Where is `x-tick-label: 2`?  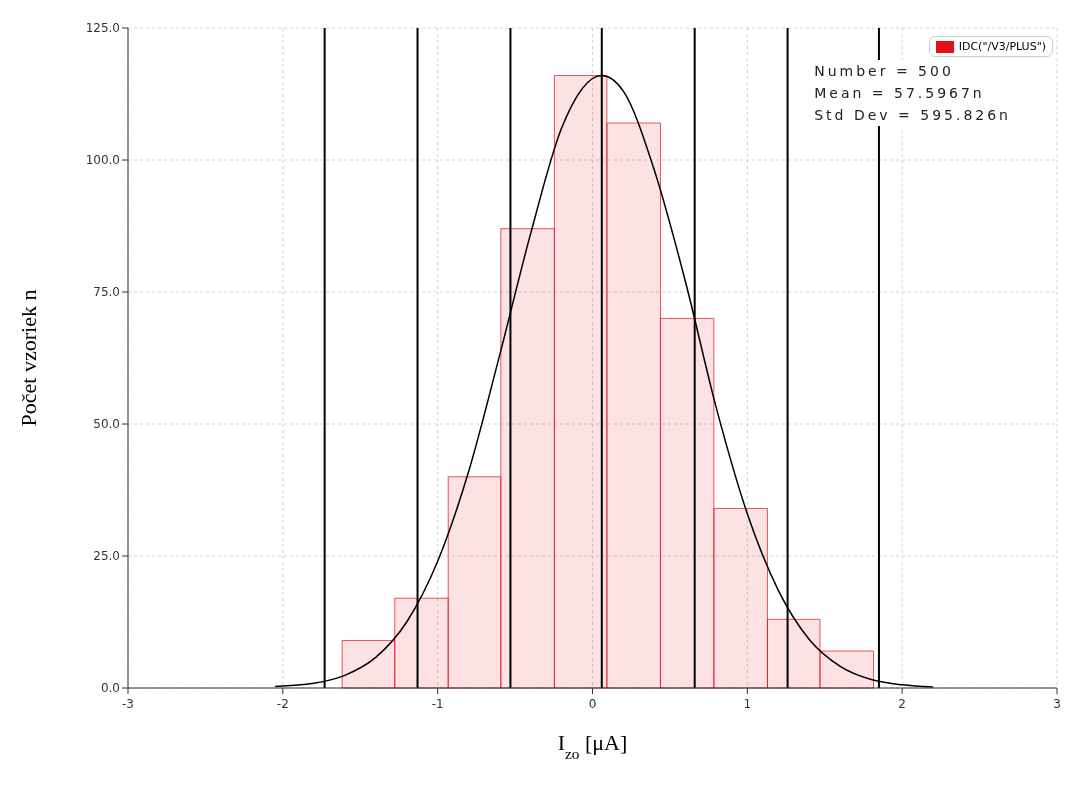 x-tick-label: 2 is located at coordinates (902, 704).